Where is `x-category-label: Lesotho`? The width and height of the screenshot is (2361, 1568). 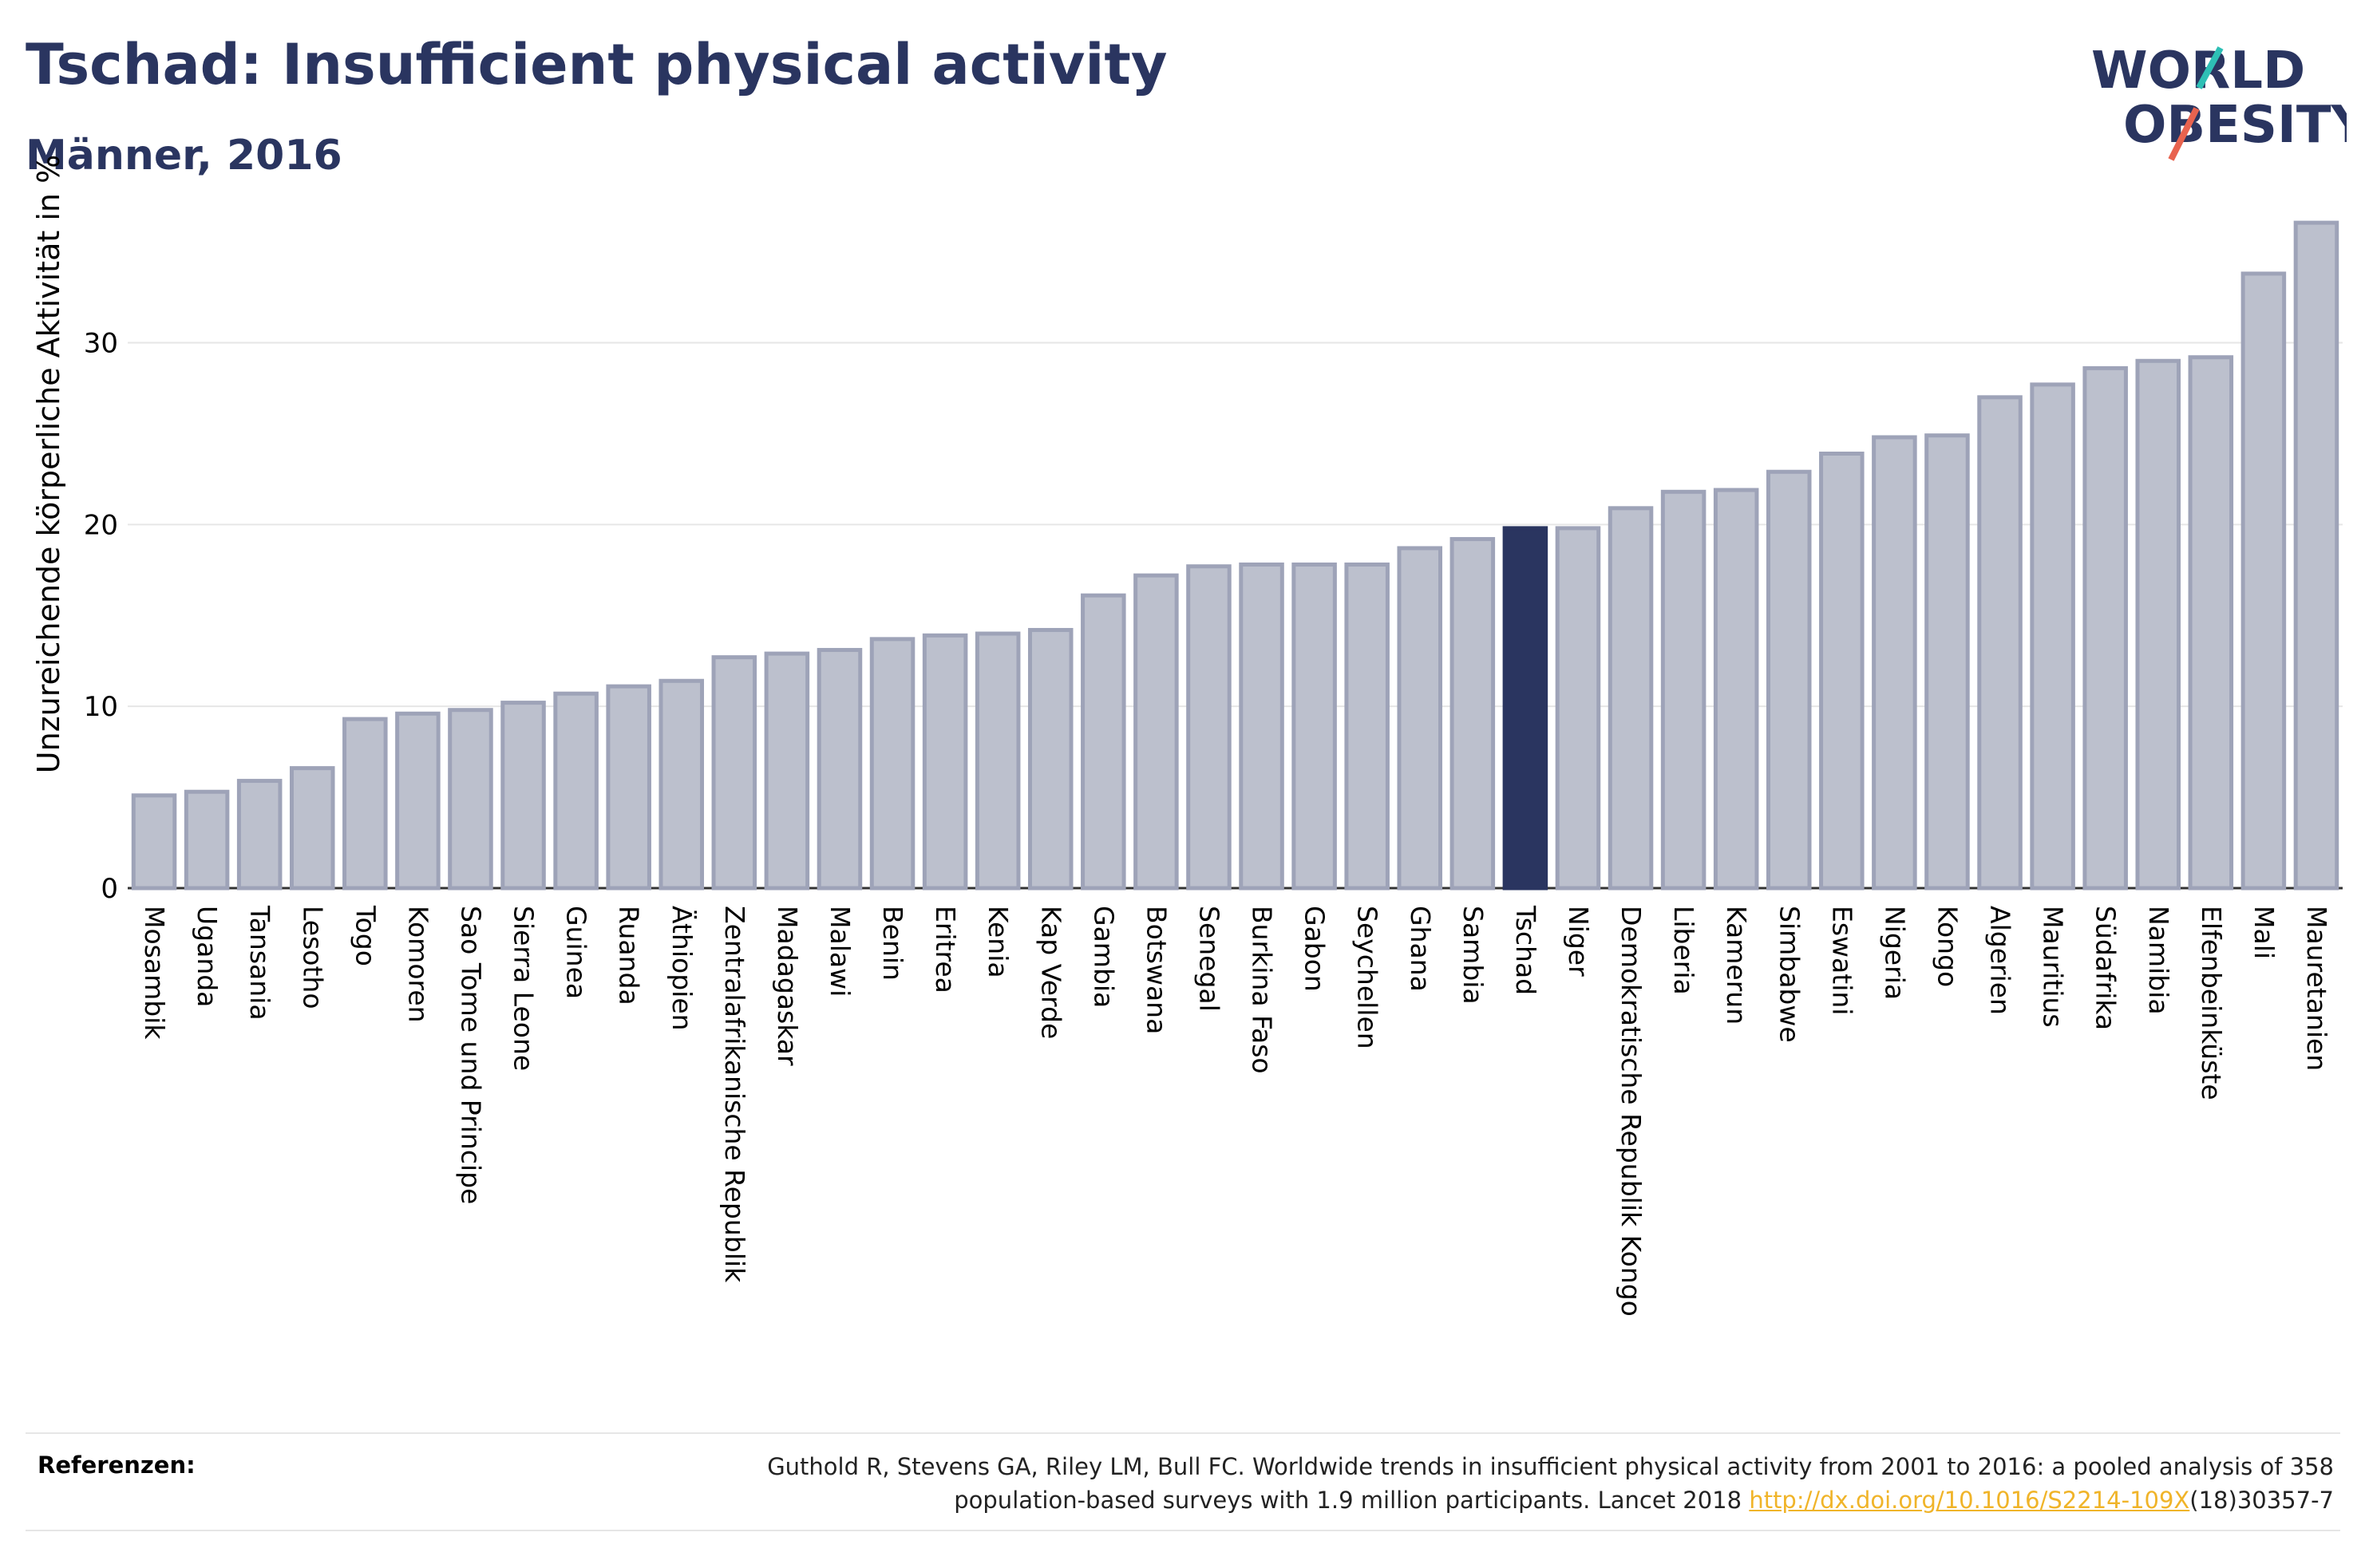 x-category-label: Lesotho is located at coordinates (312, 957).